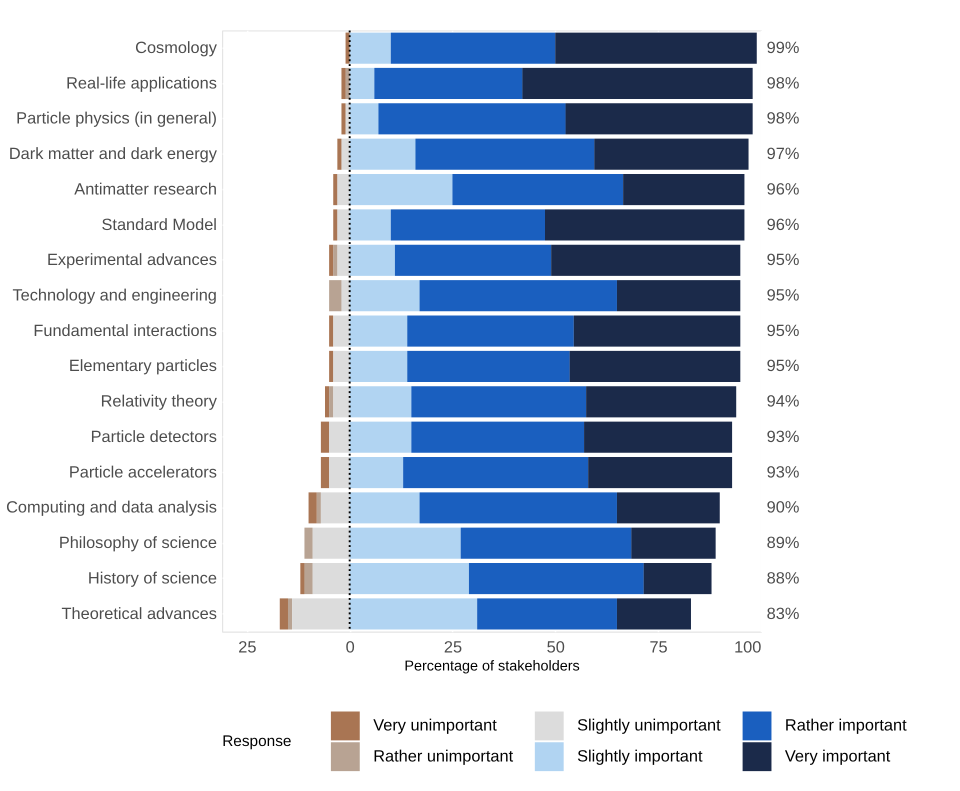 The image size is (960, 791). What do you see at coordinates (113, 154) in the screenshot?
I see `y-tick-label: Dark matter and dark energy` at bounding box center [113, 154].